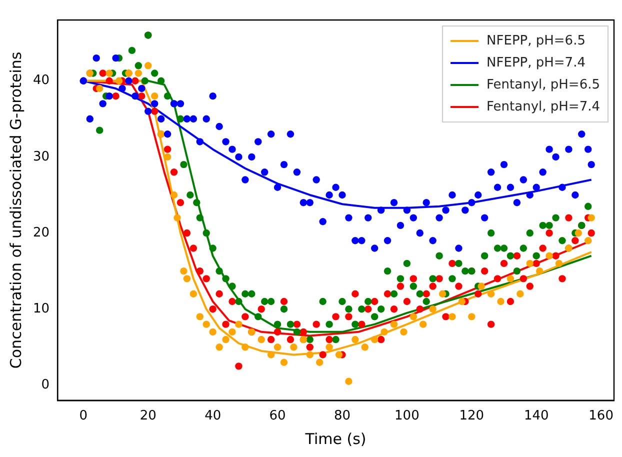 This screenshot has width=622, height=457. I want to click on legend-label: NFEPP, pH=6.5, so click(536, 40).